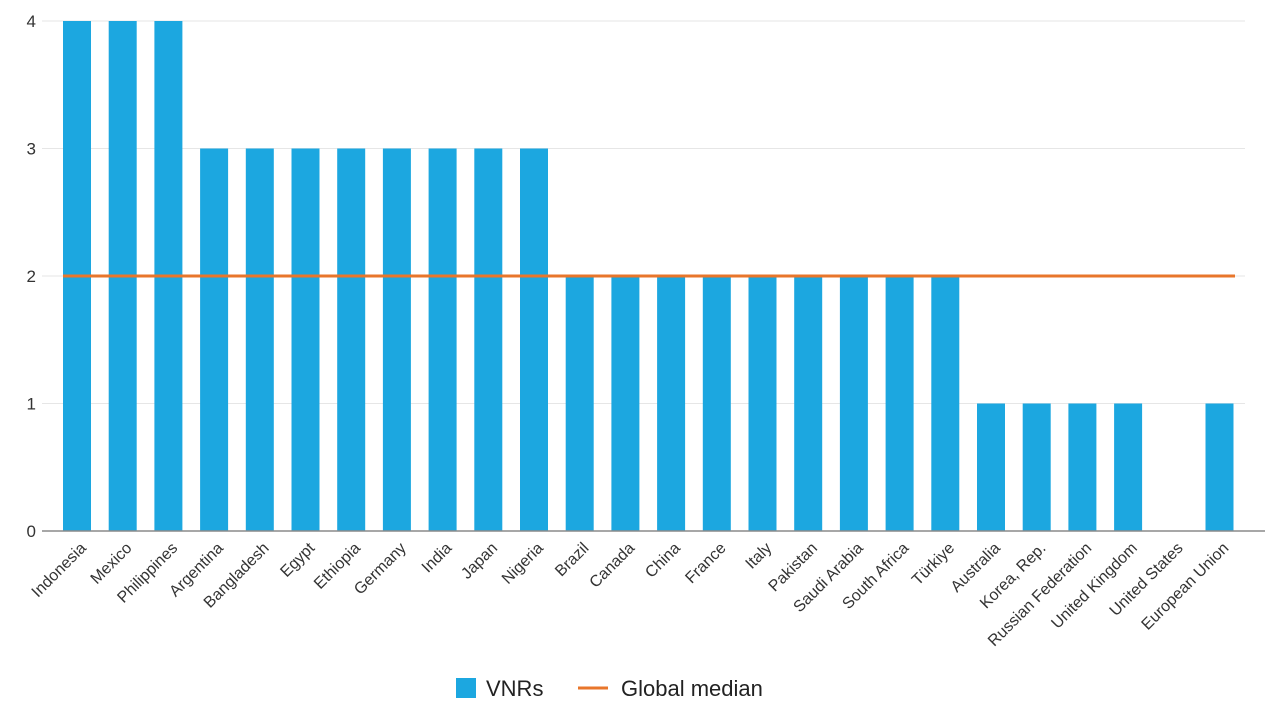 Image resolution: width=1280 pixels, height=714 pixels. Describe the element at coordinates (479, 561) in the screenshot. I see `x-category-label: Japan` at that location.